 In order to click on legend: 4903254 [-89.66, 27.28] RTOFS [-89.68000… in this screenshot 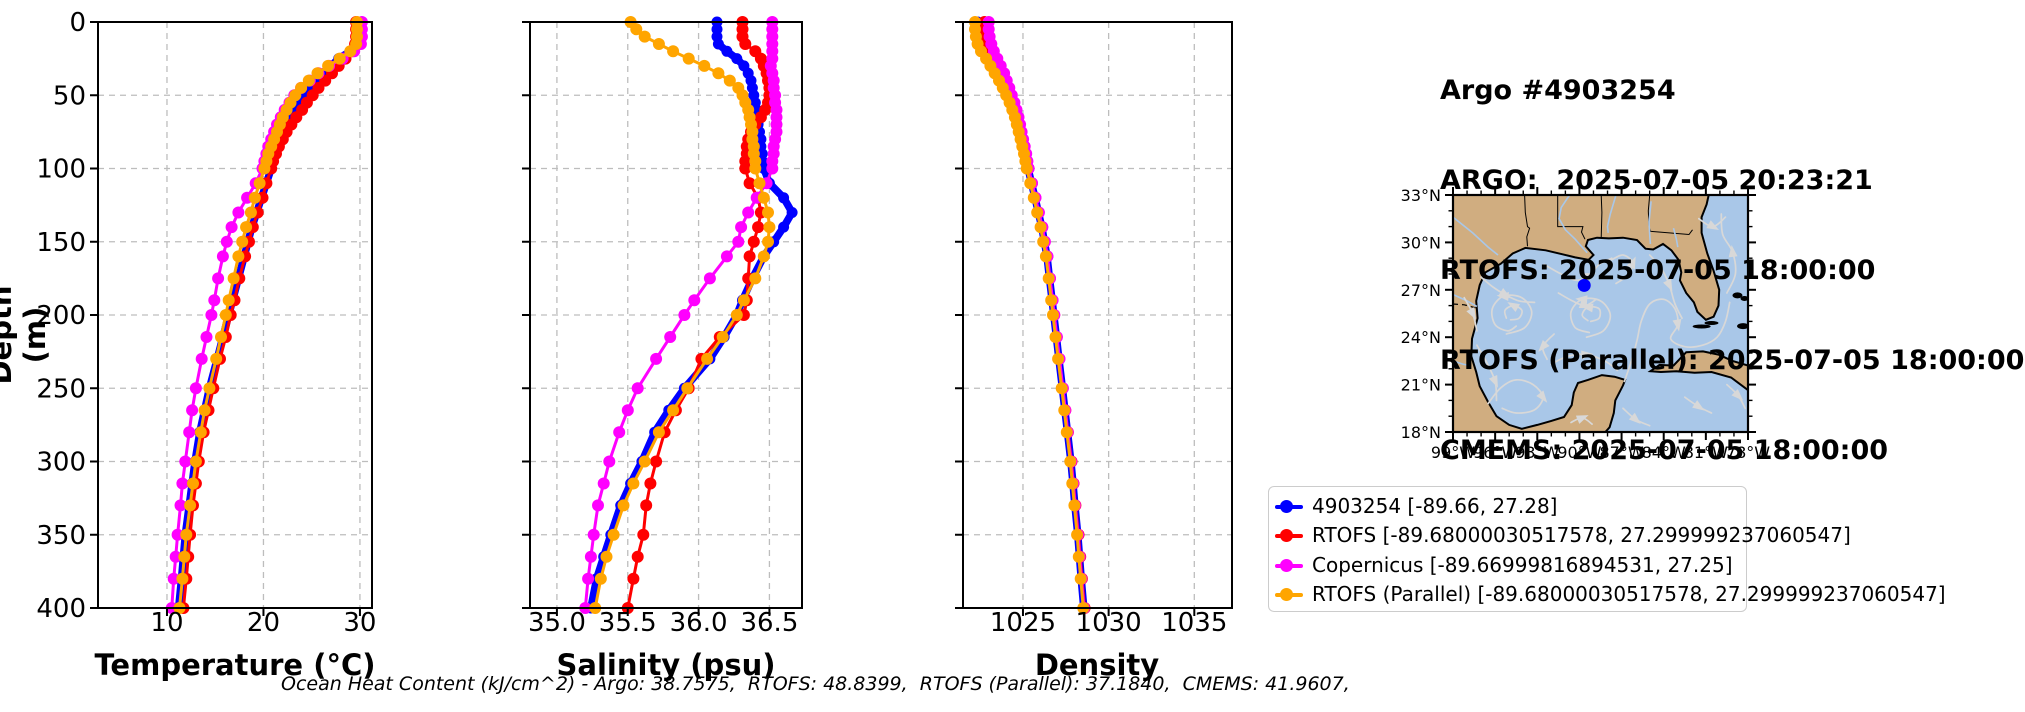, I will do `click(1607, 549)`.